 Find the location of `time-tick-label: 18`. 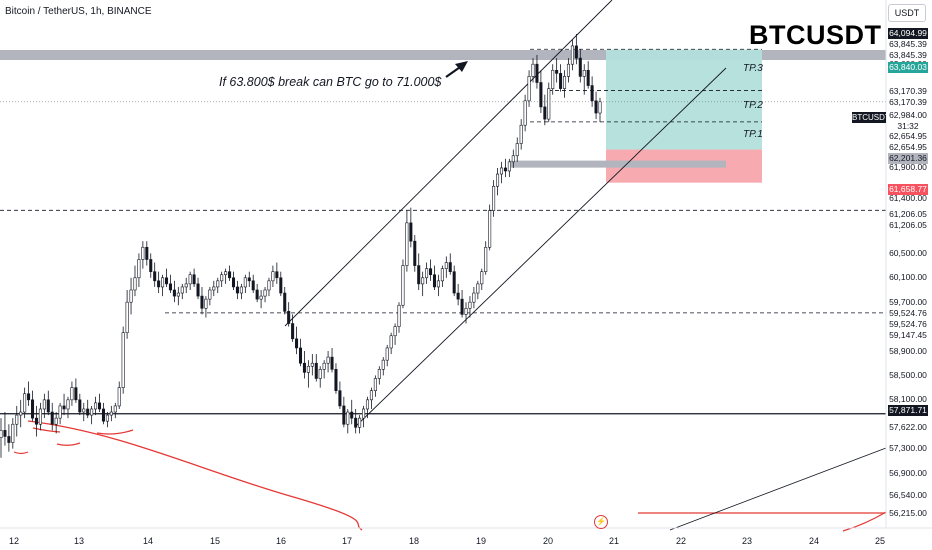

time-tick-label: 18 is located at coordinates (414, 541).